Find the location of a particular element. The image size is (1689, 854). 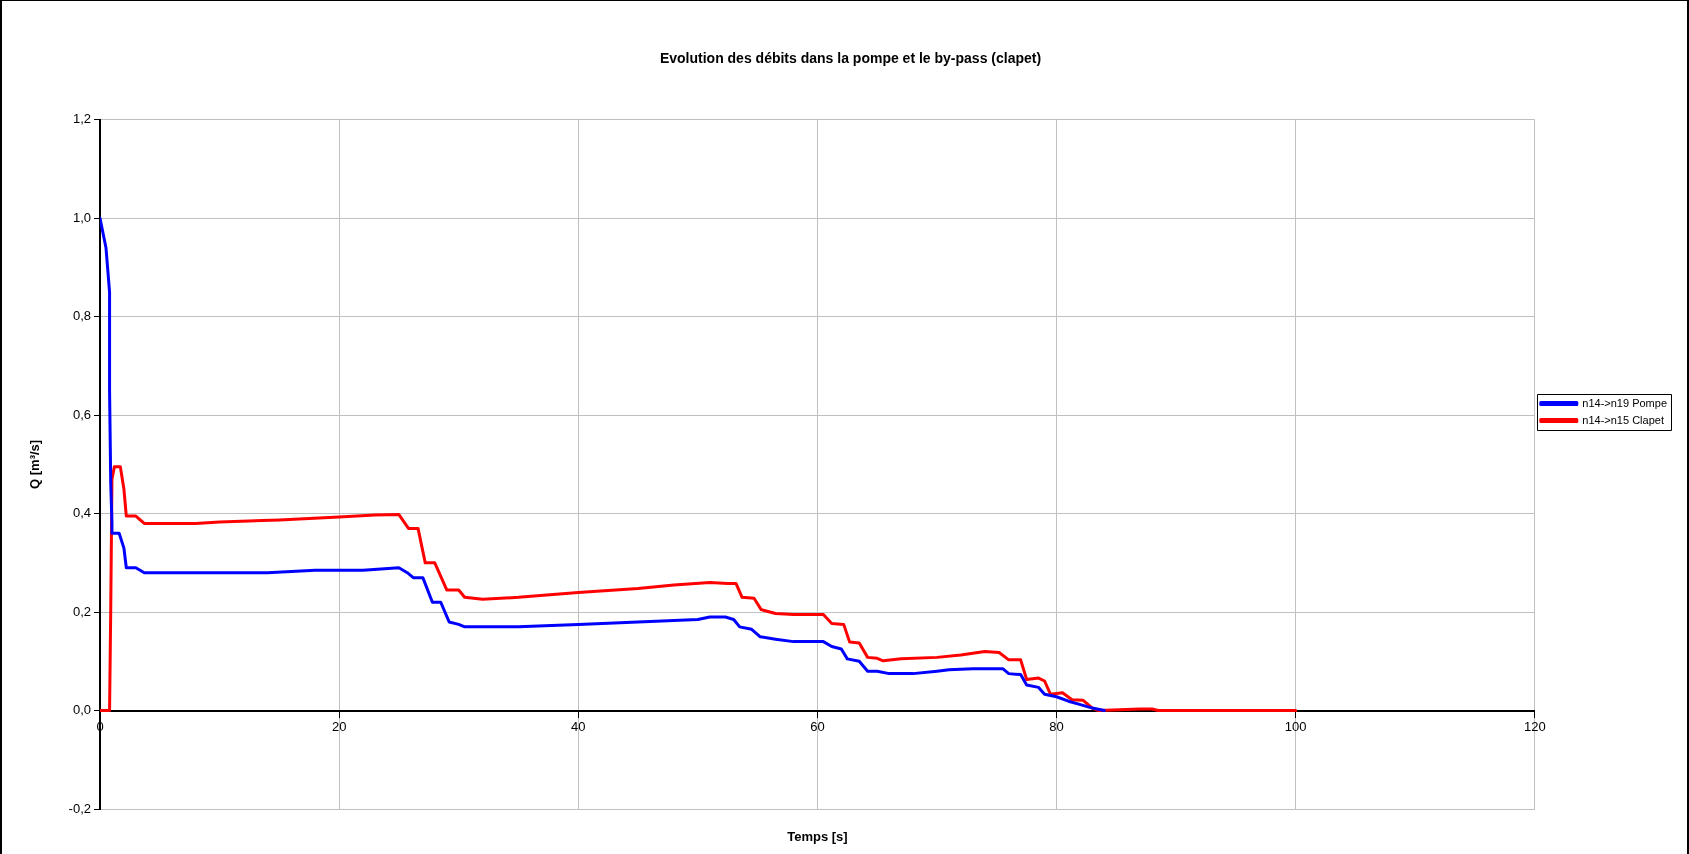

y-tick-label: 0,4 is located at coordinates (81, 513).